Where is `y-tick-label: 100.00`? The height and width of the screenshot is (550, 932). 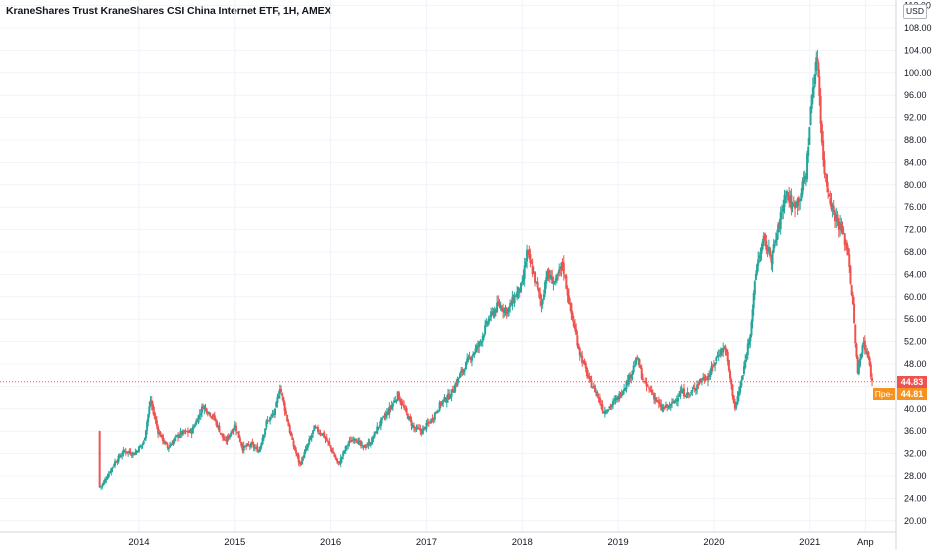 y-tick-label: 100.00 is located at coordinates (918, 73).